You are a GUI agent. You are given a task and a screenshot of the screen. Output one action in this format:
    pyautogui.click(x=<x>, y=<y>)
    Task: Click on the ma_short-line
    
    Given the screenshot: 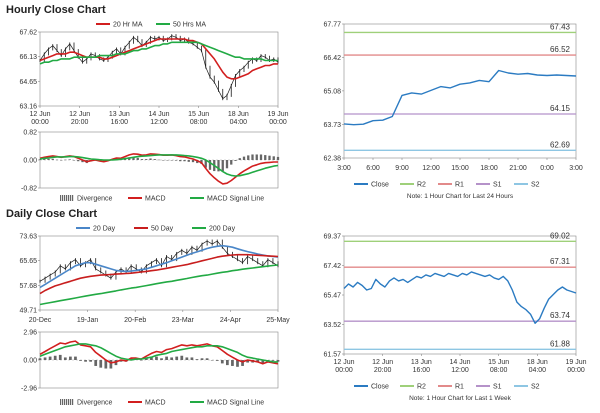 What is the action you would take?
    pyautogui.click(x=158, y=59)
    